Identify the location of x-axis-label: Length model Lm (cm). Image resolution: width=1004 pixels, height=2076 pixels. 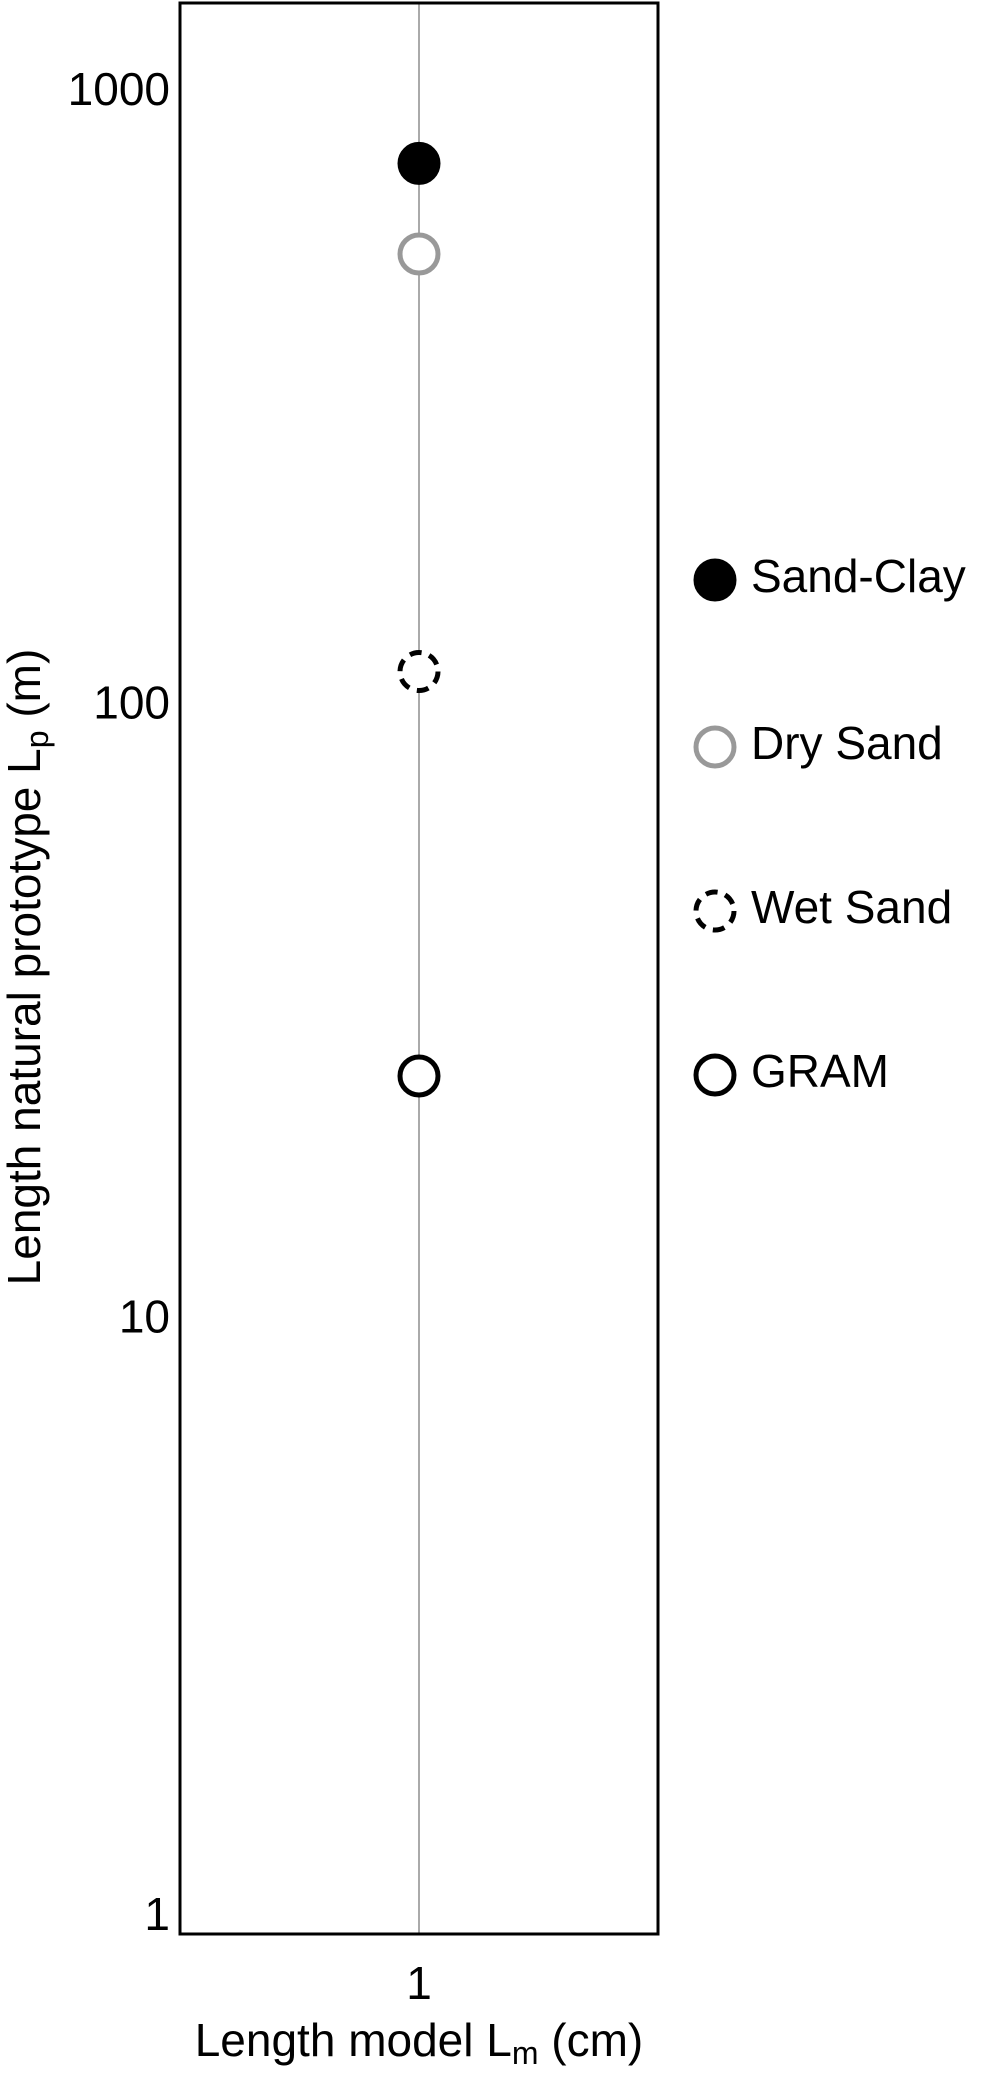
(419, 2042).